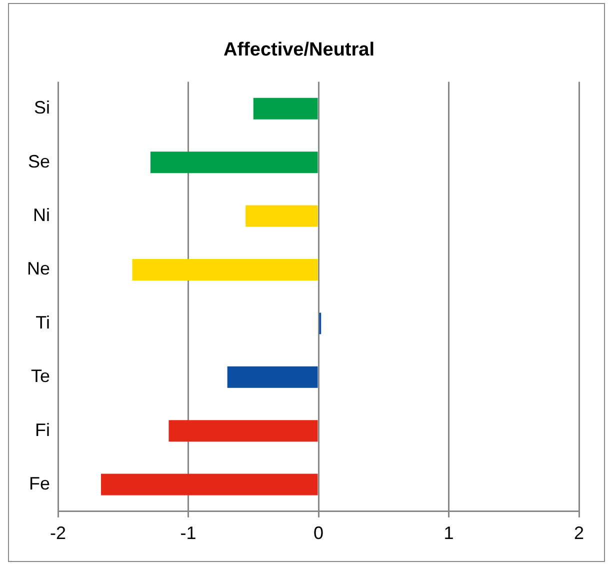 This screenshot has width=609, height=565. Describe the element at coordinates (299, 50) in the screenshot. I see `chart-title: Affective/Neutral` at that location.